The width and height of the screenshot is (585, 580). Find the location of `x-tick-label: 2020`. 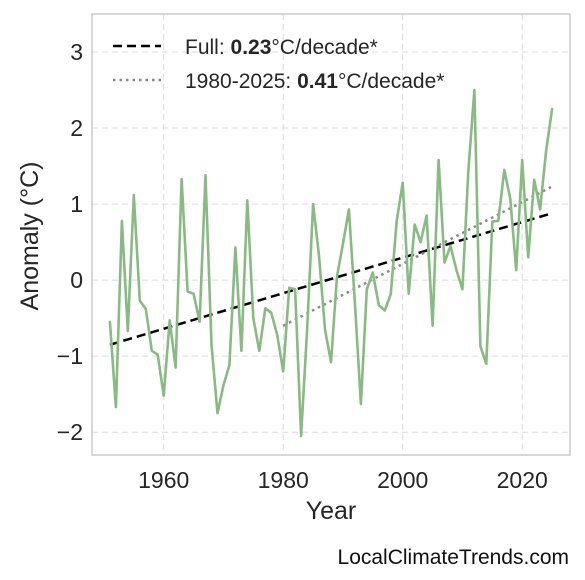

x-tick-label: 2020 is located at coordinates (522, 480).